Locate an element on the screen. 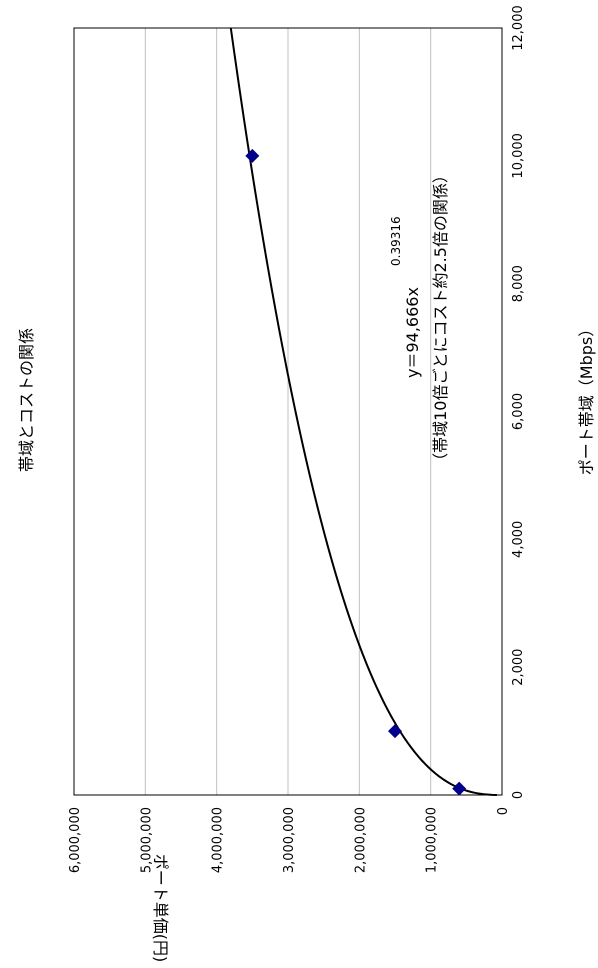 This screenshot has height=968, width=598. y-tick-label: 6,000,000 is located at coordinates (75, 840).